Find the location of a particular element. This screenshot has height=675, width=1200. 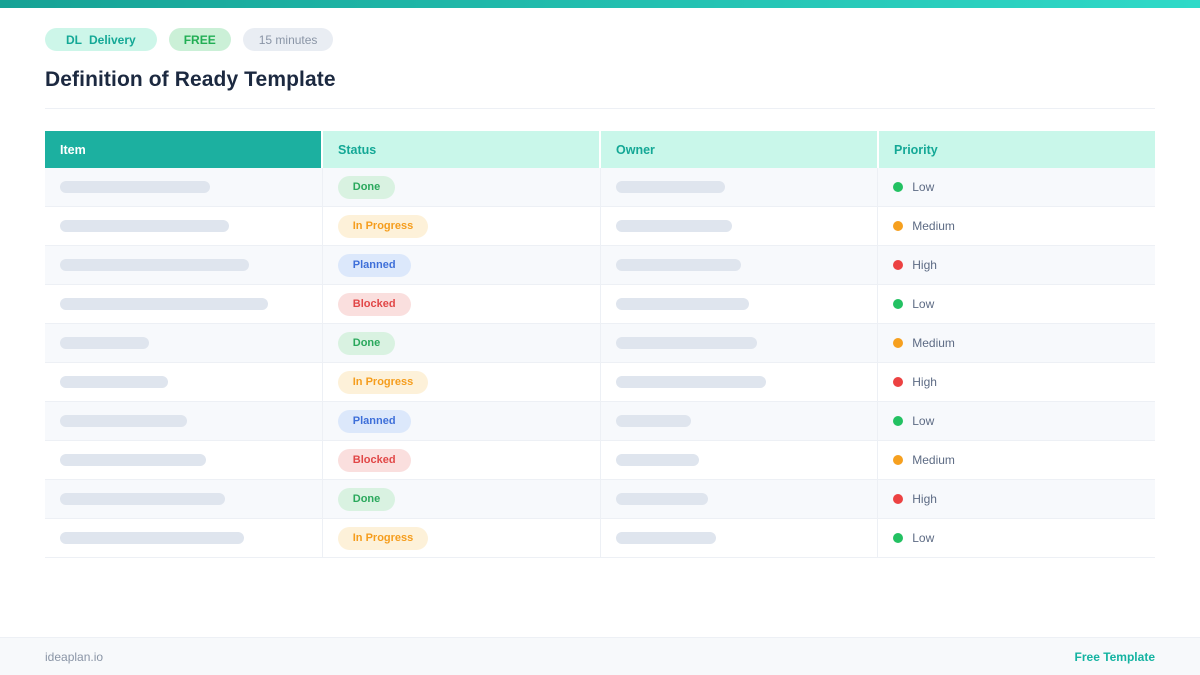

column-header-item: Item is located at coordinates (183, 149).